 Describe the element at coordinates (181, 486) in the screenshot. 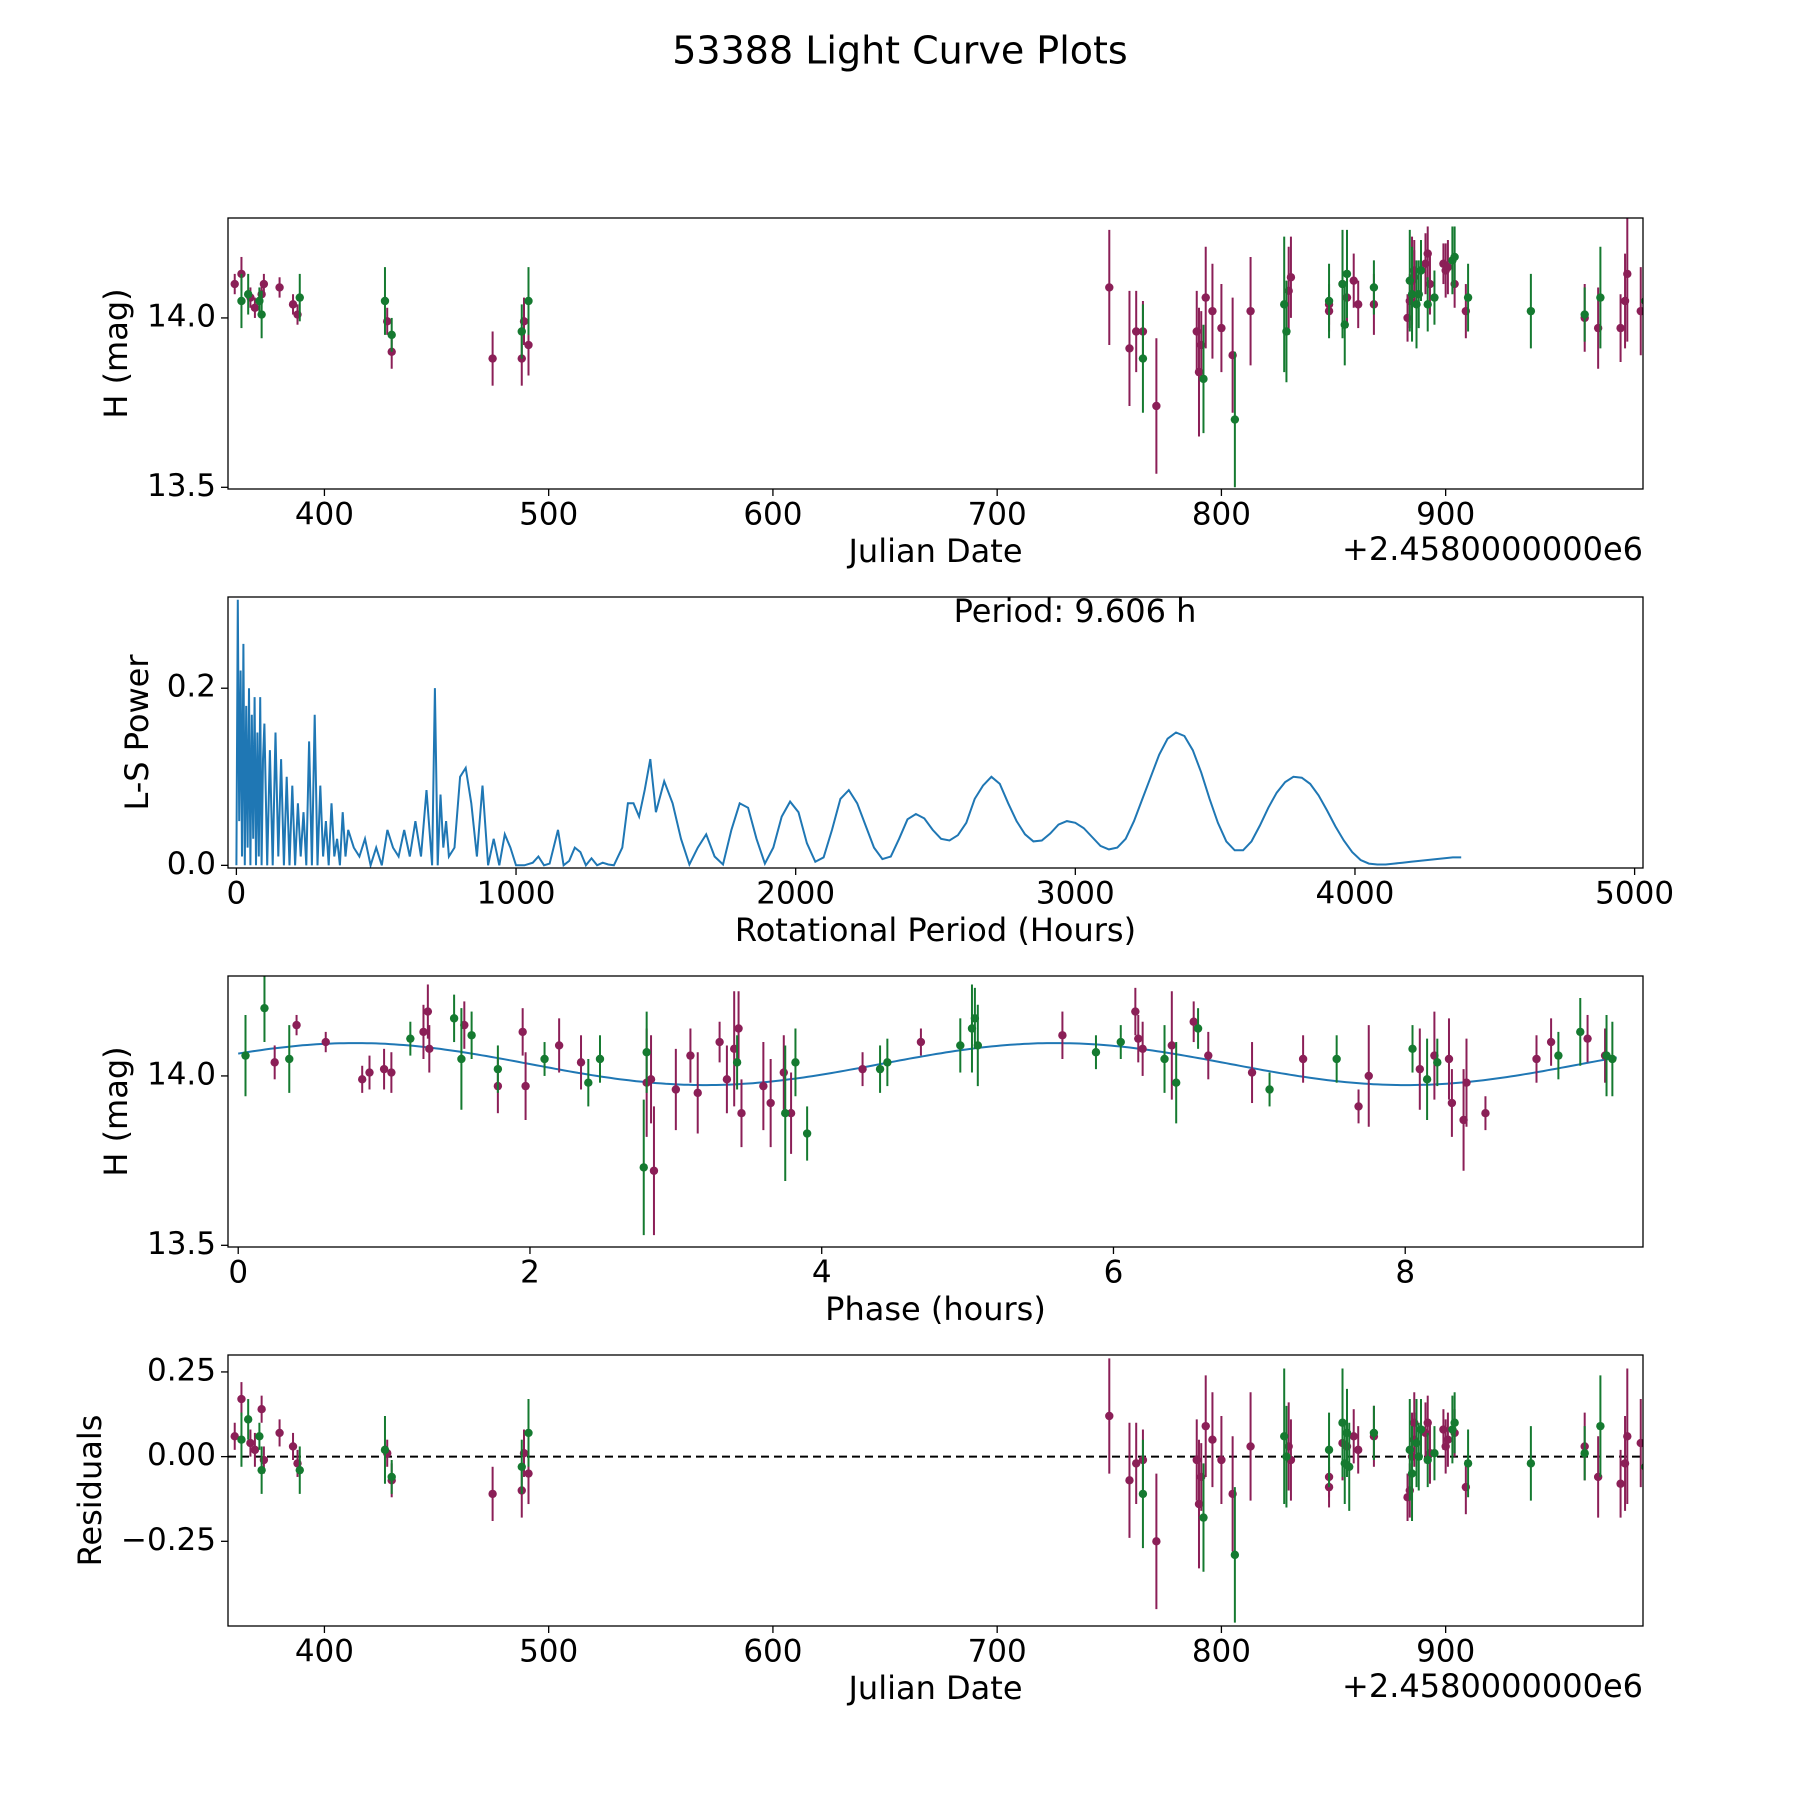

I see `y-tick-label: 13.5` at that location.